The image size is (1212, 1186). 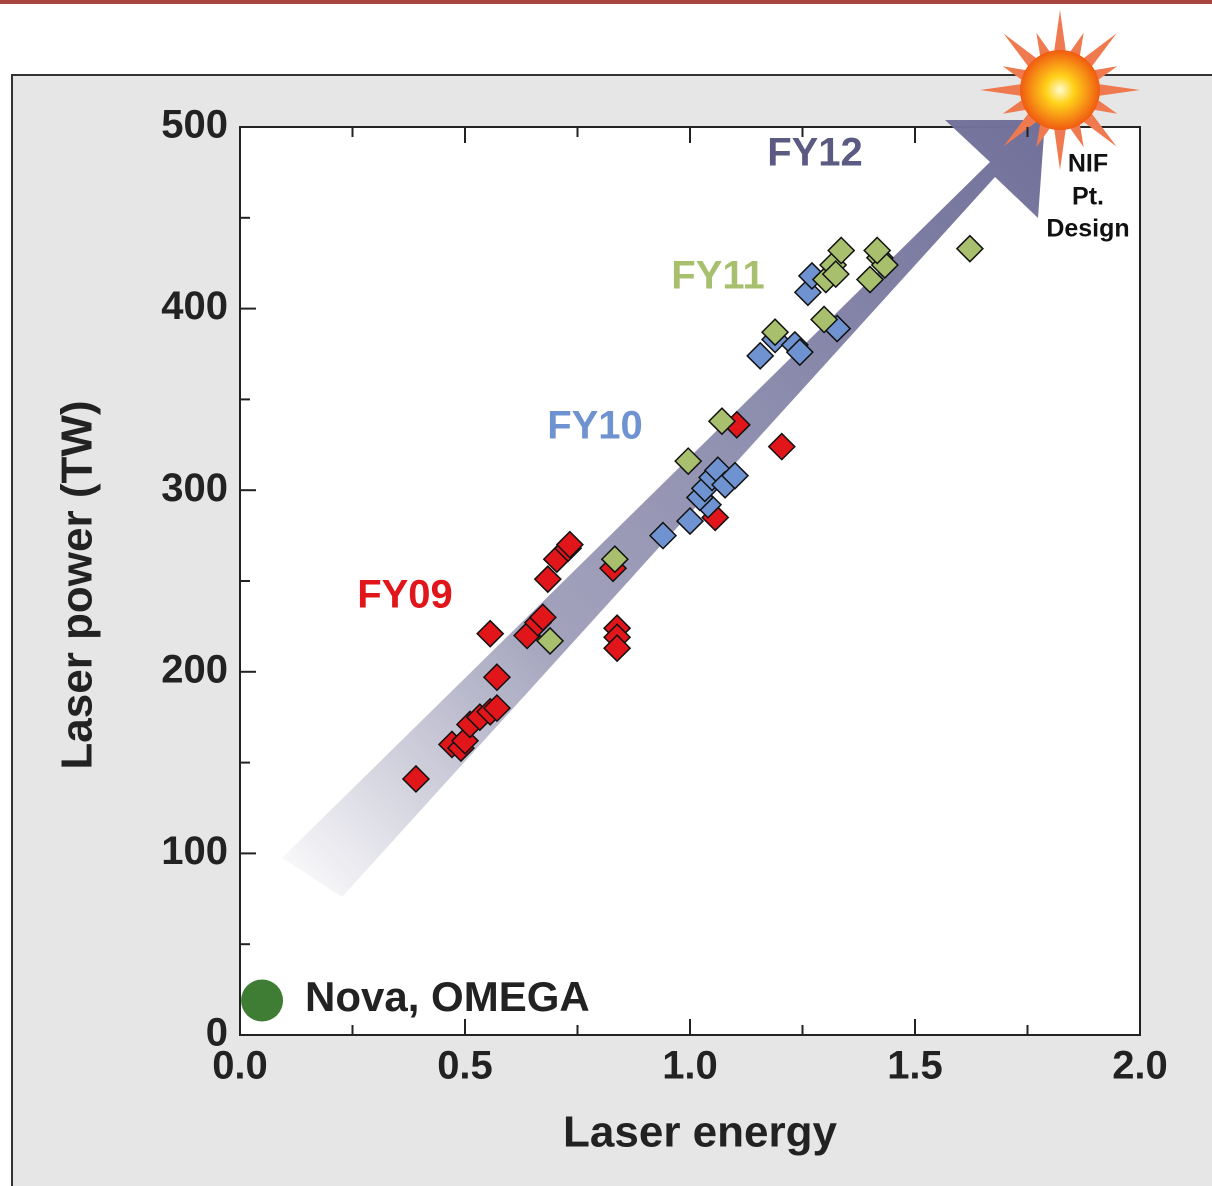 I want to click on y-axis-title: Laser power (TW), so click(x=77, y=584).